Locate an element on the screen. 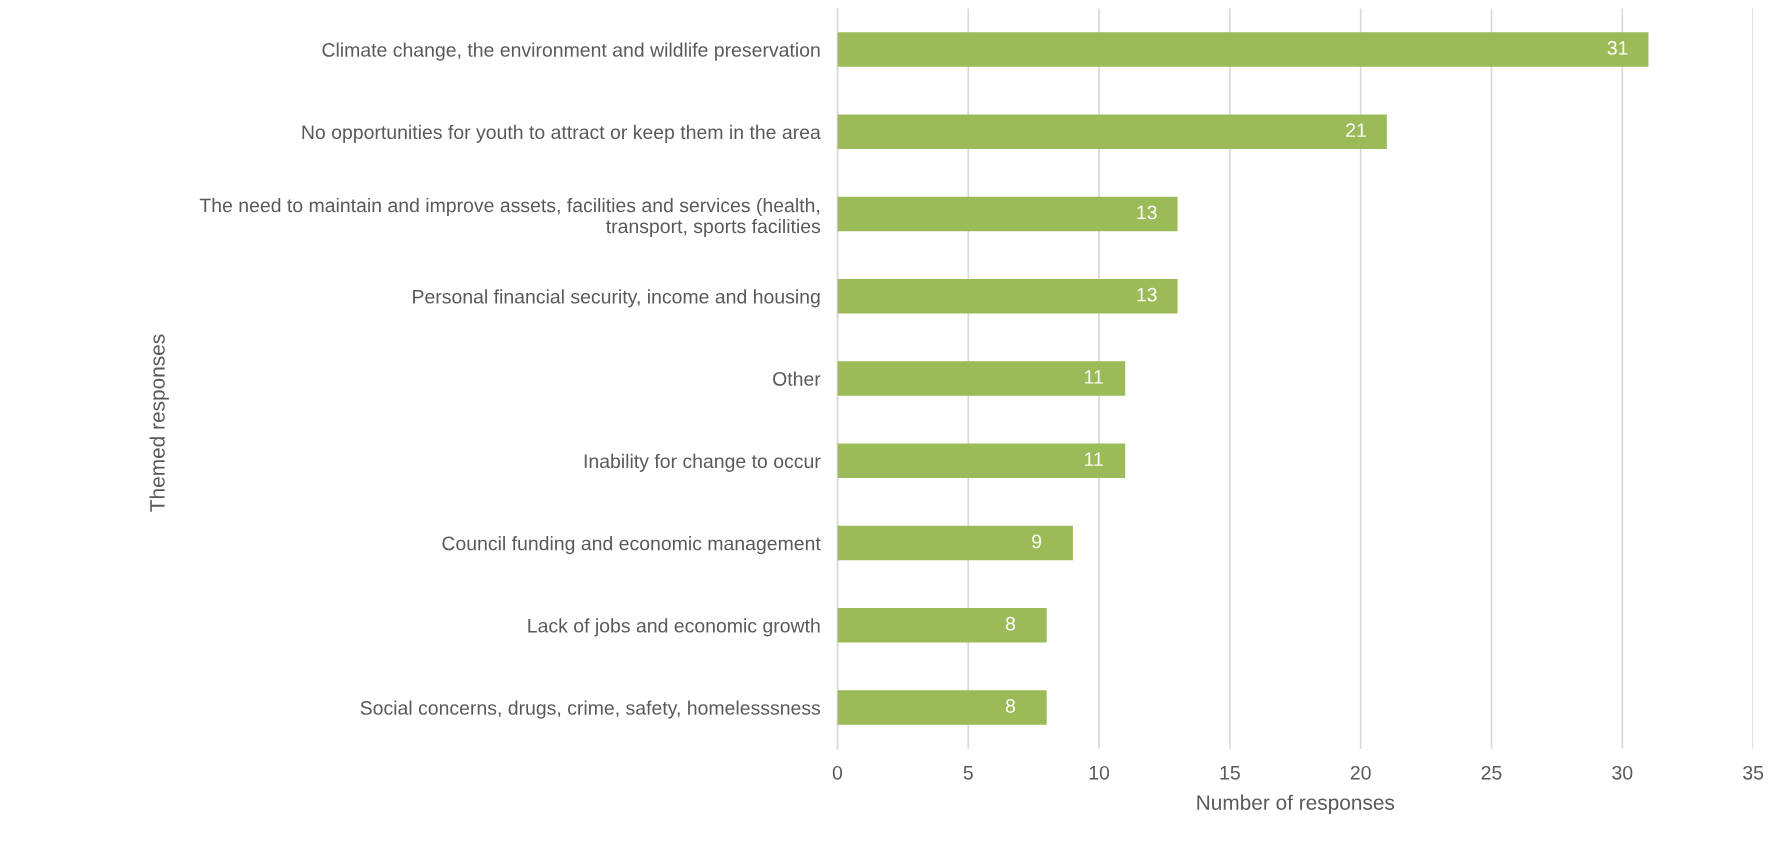 The image size is (1778, 846). y-tick-label: Inability for change to occur is located at coordinates (702, 462).